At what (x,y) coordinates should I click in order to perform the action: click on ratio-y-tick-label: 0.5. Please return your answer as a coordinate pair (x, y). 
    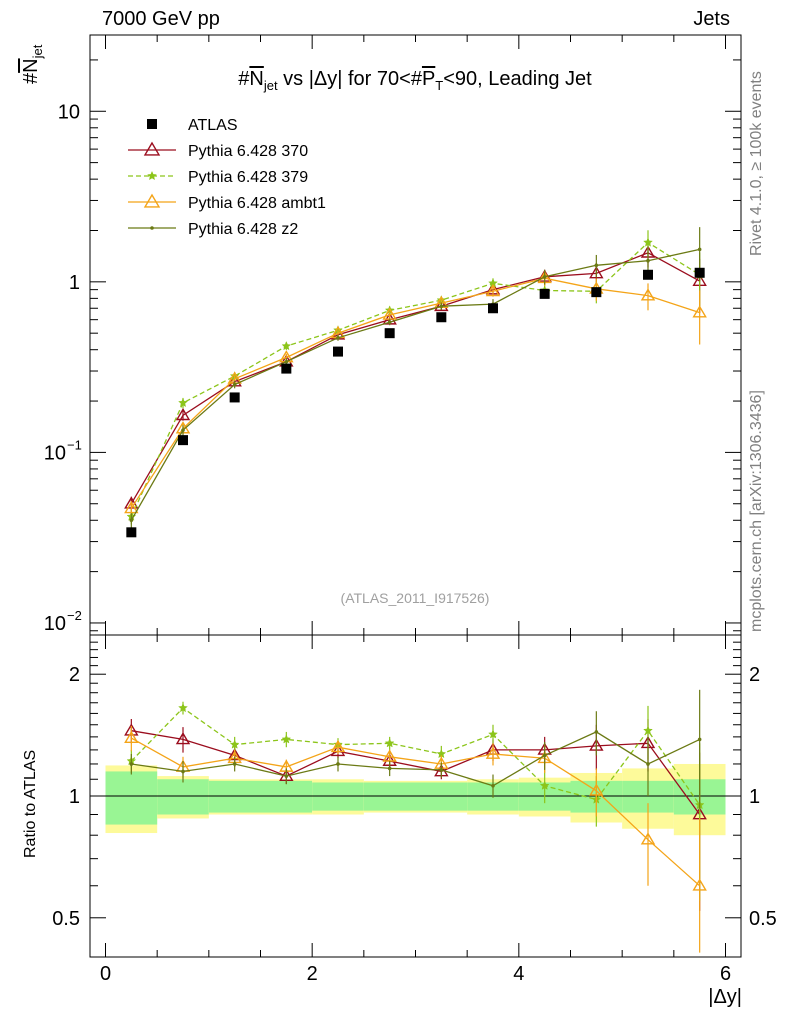
    Looking at the image, I should click on (66, 919).